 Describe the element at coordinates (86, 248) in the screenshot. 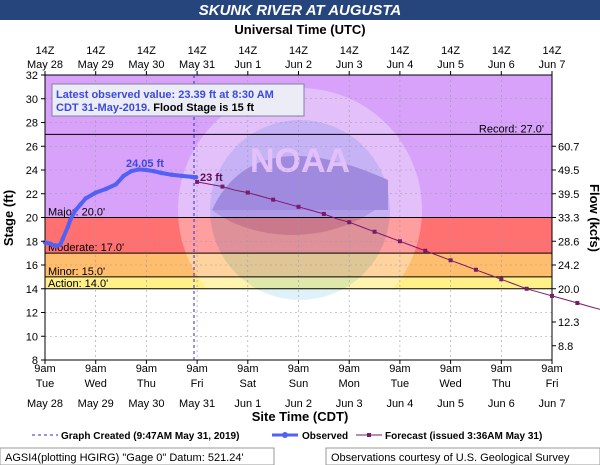

I see `stage-label-moderate: Moderate: 17.0'` at that location.